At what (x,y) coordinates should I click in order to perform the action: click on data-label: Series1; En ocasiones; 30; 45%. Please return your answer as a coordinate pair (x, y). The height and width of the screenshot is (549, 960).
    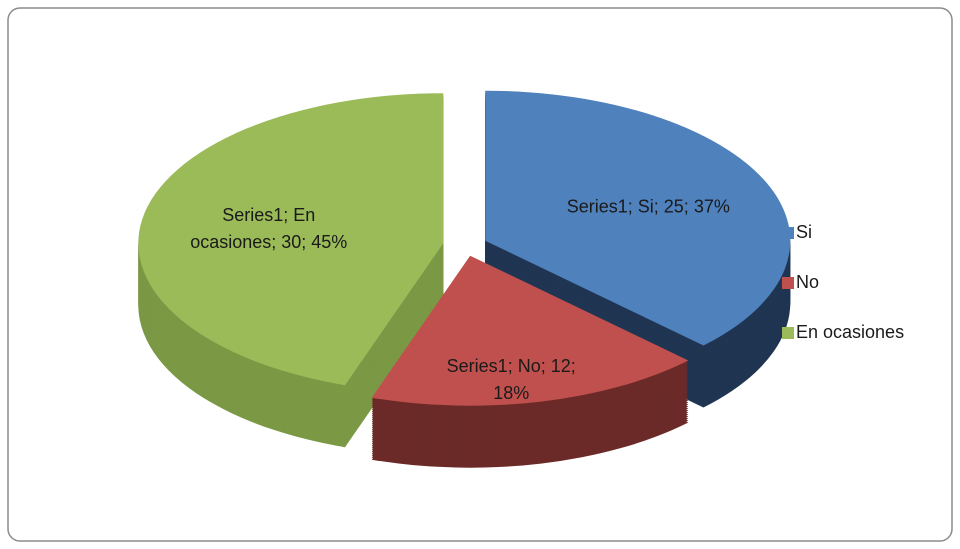
    Looking at the image, I should click on (269, 228).